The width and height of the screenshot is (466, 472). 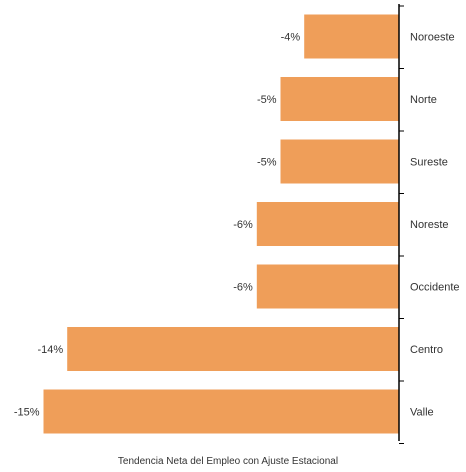 What do you see at coordinates (51, 350) in the screenshot?
I see `data-label-centro: -14%` at bounding box center [51, 350].